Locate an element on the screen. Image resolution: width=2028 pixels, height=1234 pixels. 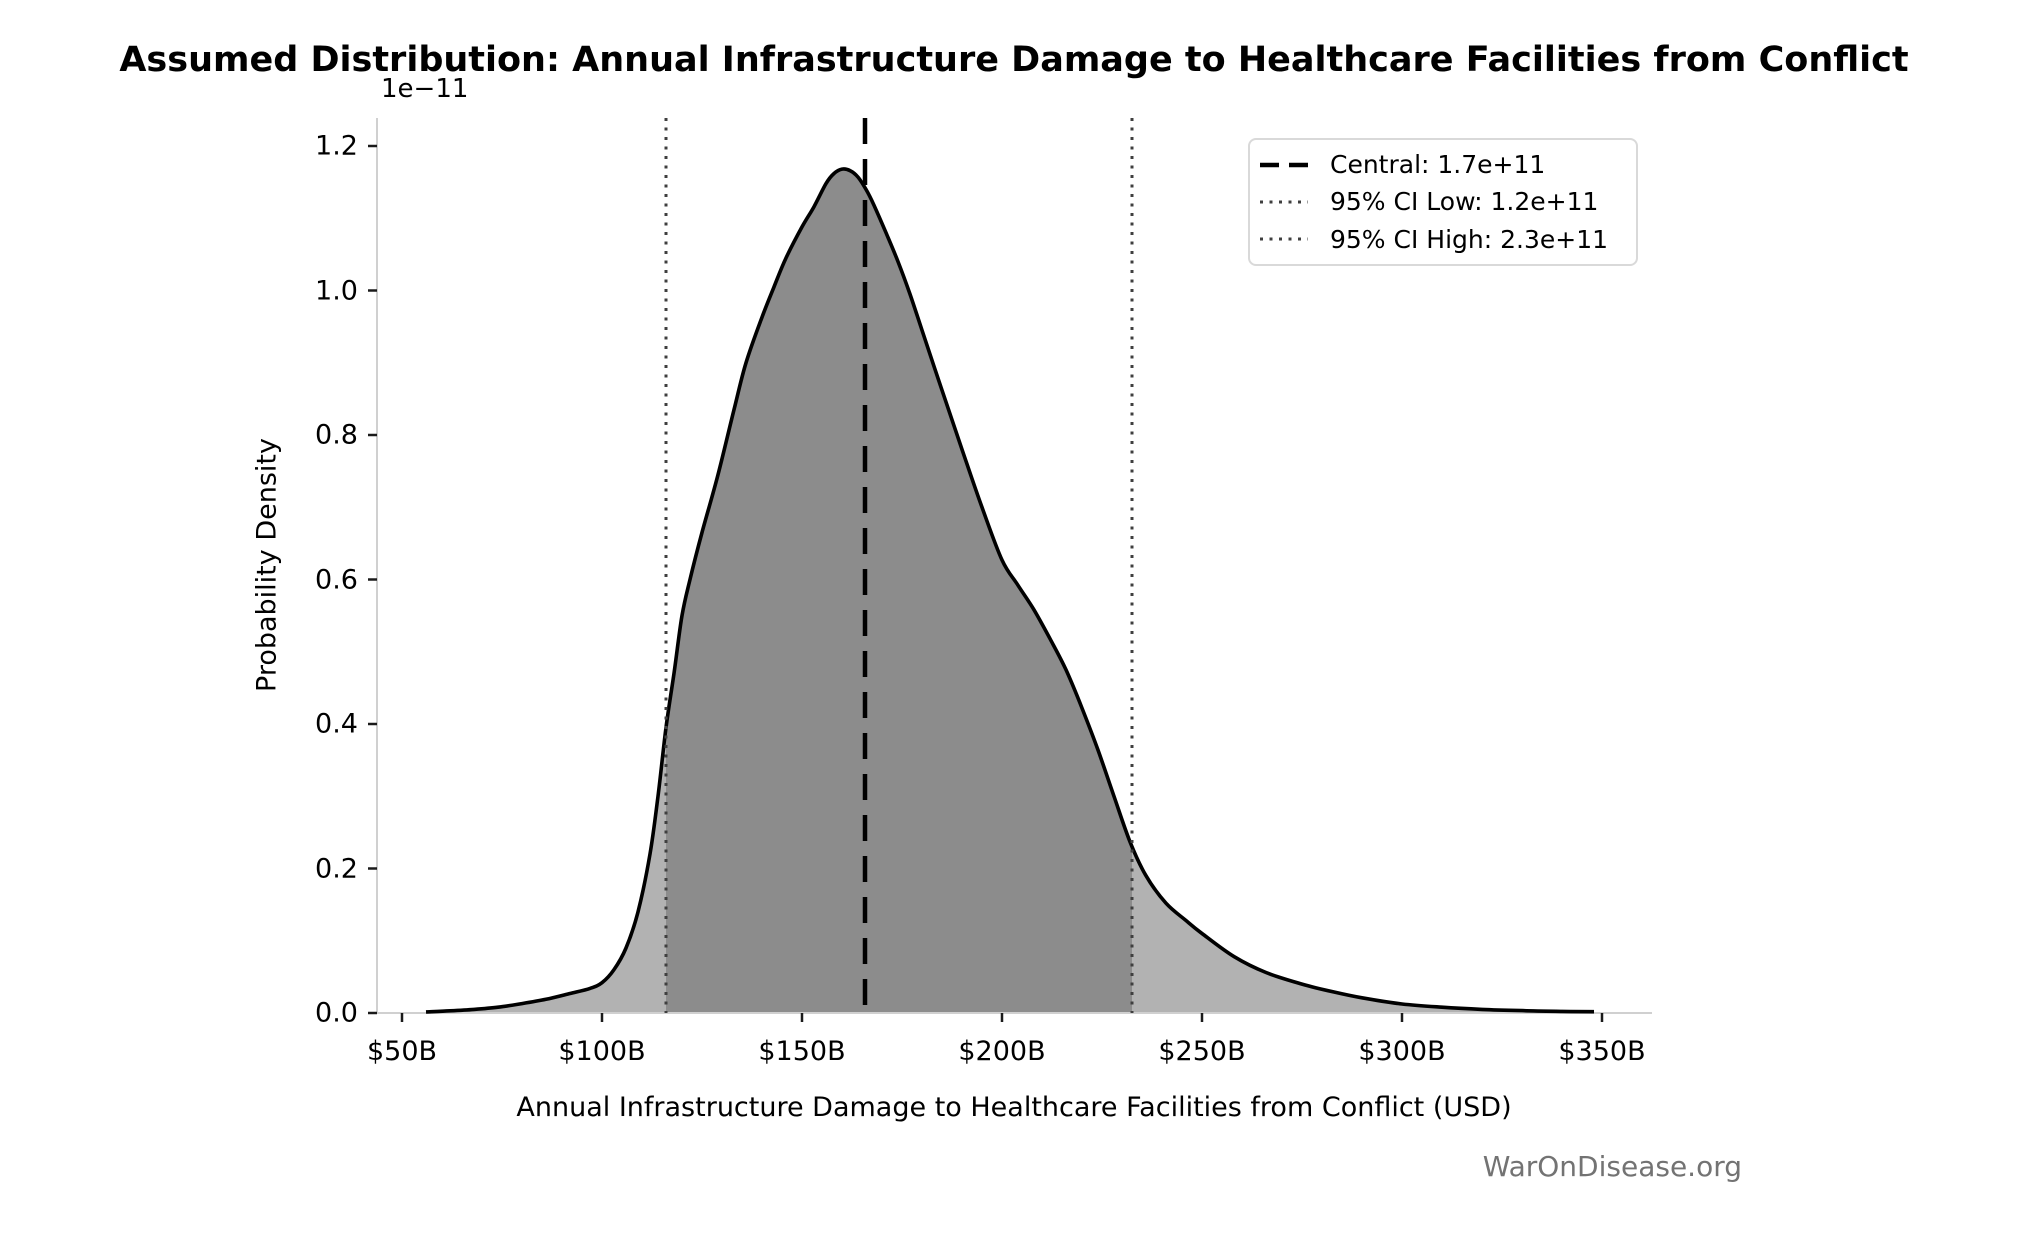
x-tick-label: $100B is located at coordinates (602, 1051).